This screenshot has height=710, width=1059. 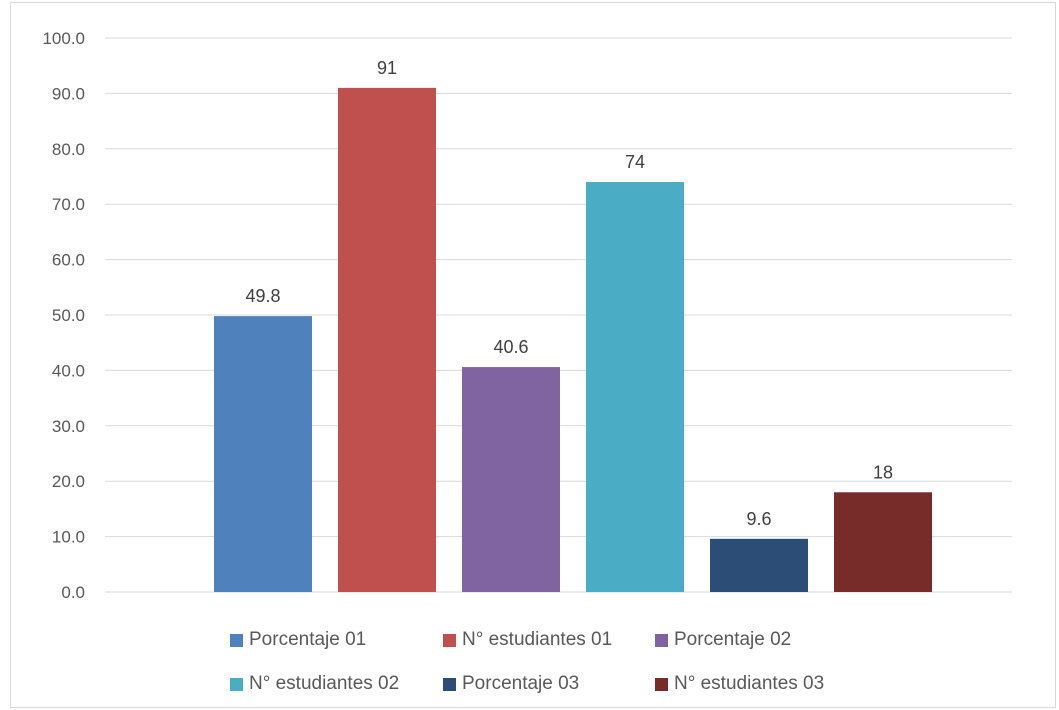 I want to click on legend-item: N° estudiantes 01, so click(x=527, y=640).